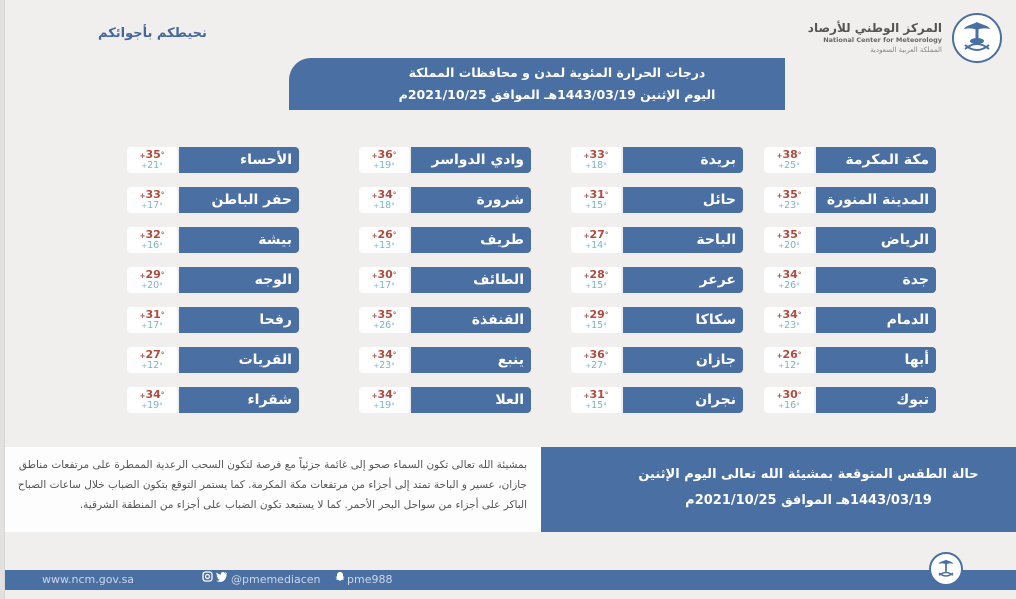 The width and height of the screenshot is (1016, 599). What do you see at coordinates (384, 245) in the screenshot?
I see `min-temp: +13°` at bounding box center [384, 245].